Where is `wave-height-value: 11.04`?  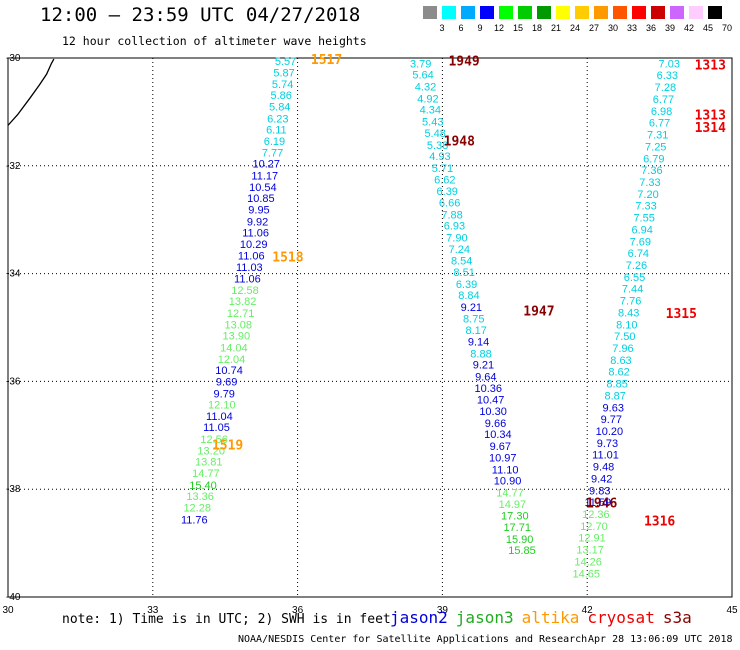 wave-height-value: 11.04 is located at coordinates (219, 417).